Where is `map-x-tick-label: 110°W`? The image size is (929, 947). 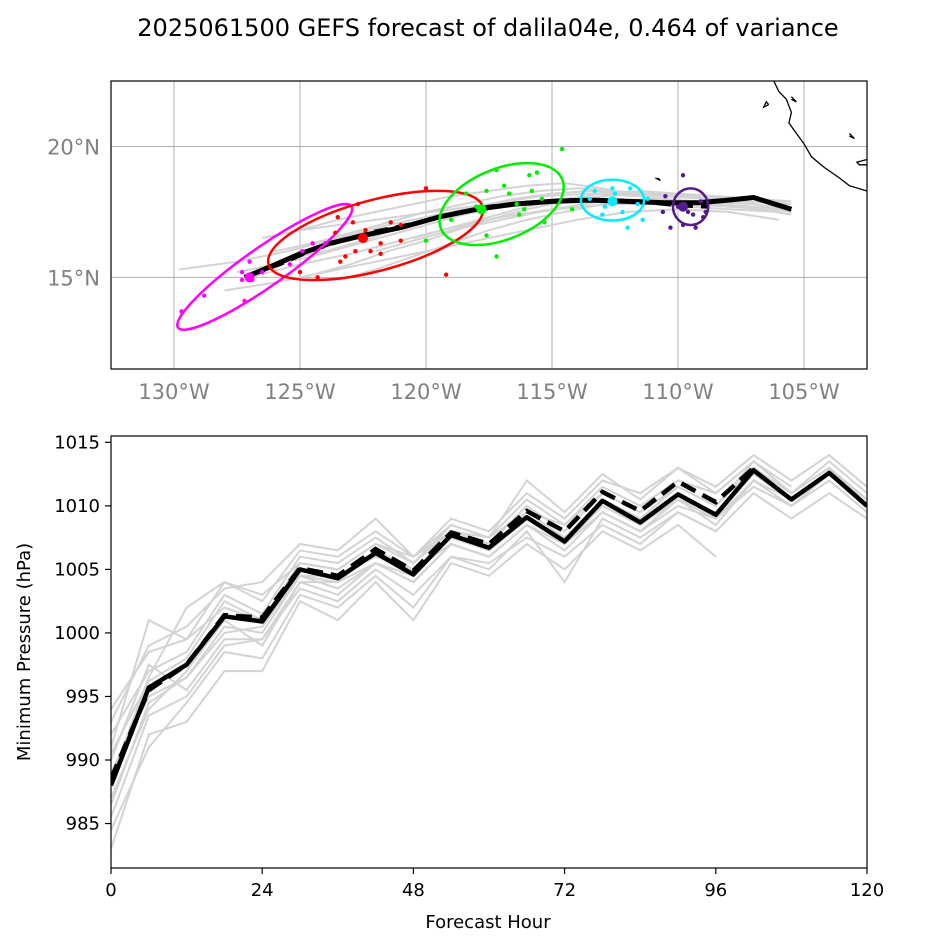
map-x-tick-label: 110°W is located at coordinates (678, 392).